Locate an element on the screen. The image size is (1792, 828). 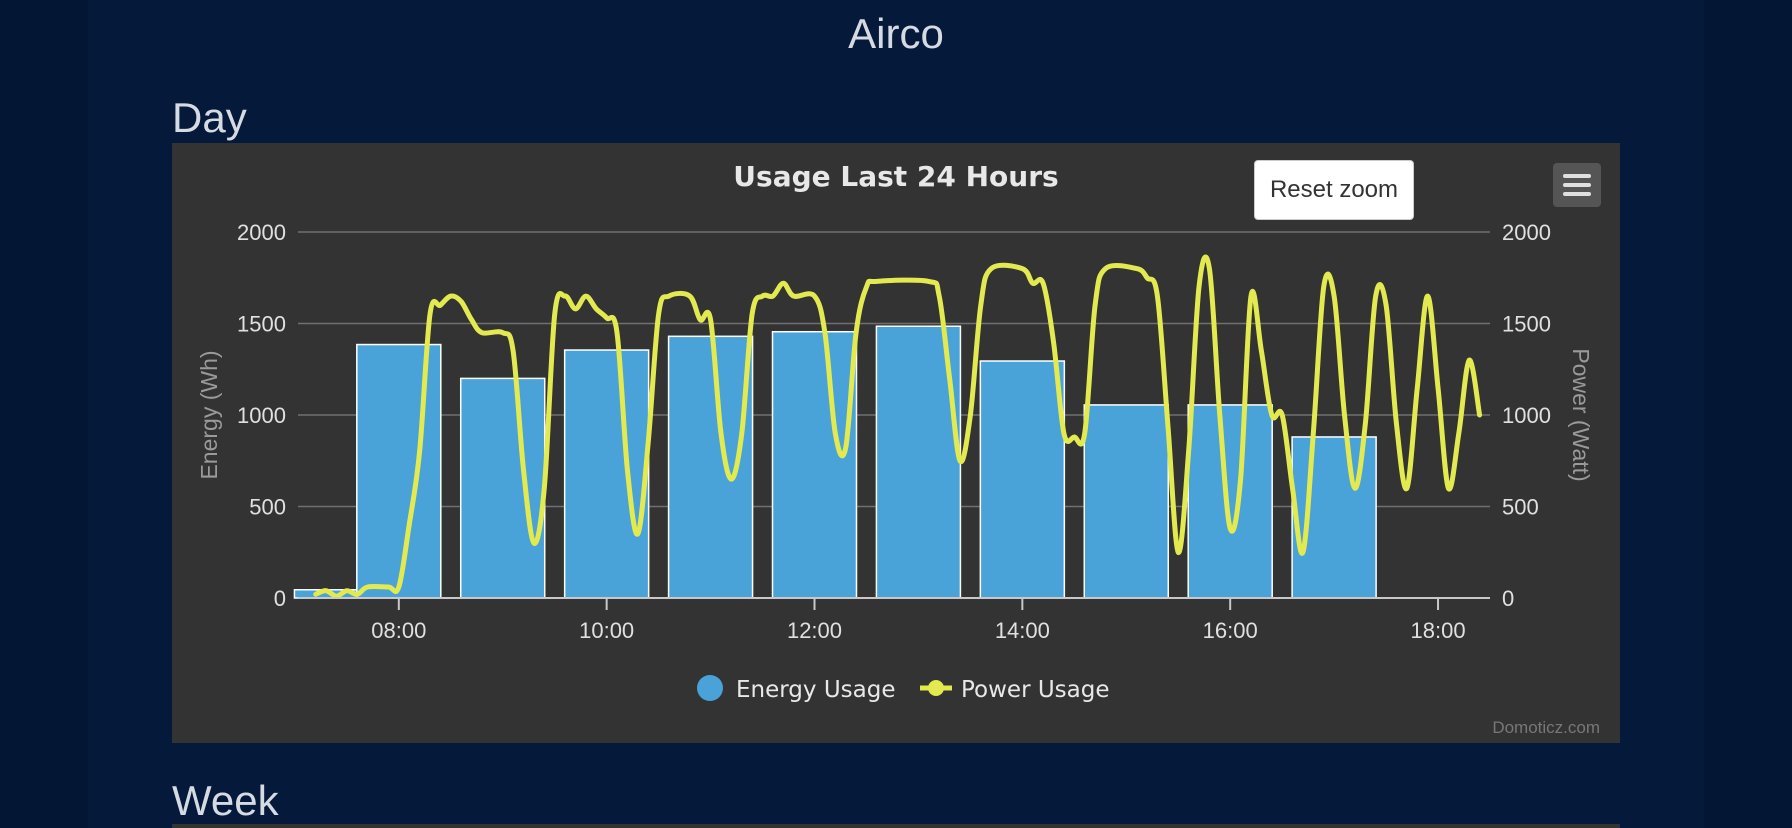
y-tick-label-right: 1500 is located at coordinates (1526, 324).